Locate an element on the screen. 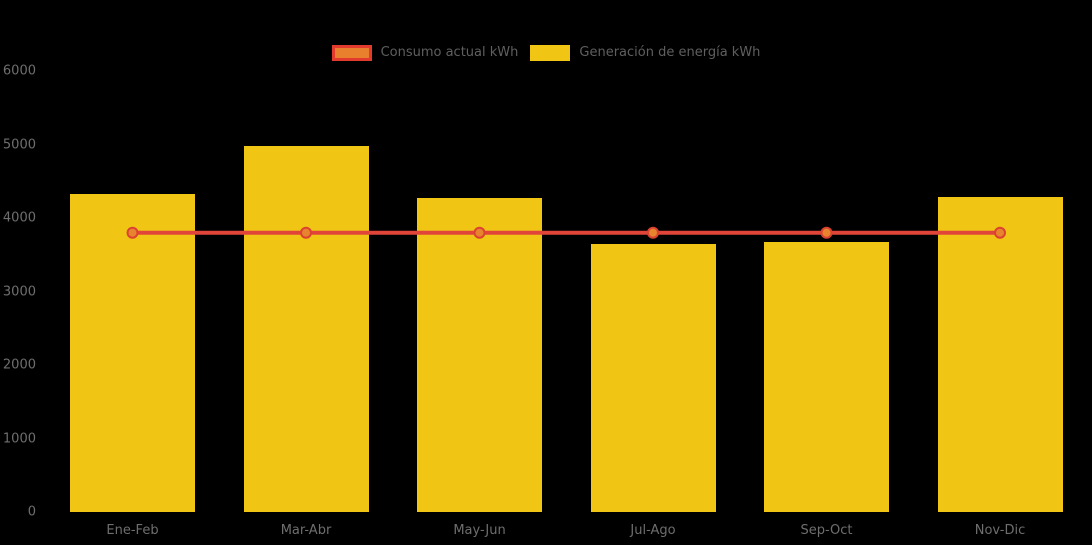 The image size is (1092, 545). x-tick-label-ene-feb: Ene-Feb is located at coordinates (132, 530).